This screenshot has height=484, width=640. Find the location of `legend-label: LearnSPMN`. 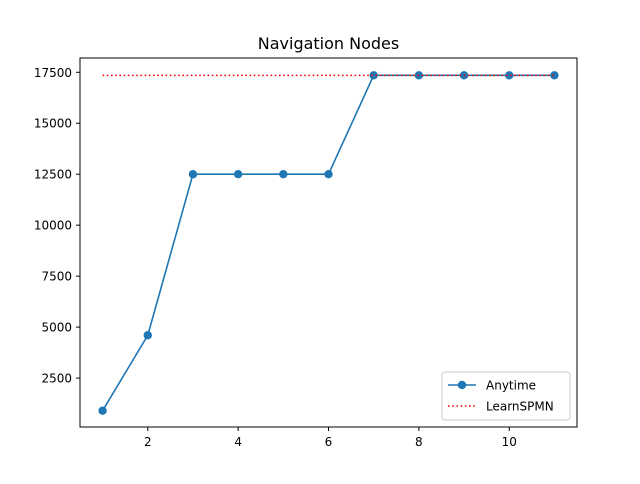

legend-label: LearnSPMN is located at coordinates (520, 407).